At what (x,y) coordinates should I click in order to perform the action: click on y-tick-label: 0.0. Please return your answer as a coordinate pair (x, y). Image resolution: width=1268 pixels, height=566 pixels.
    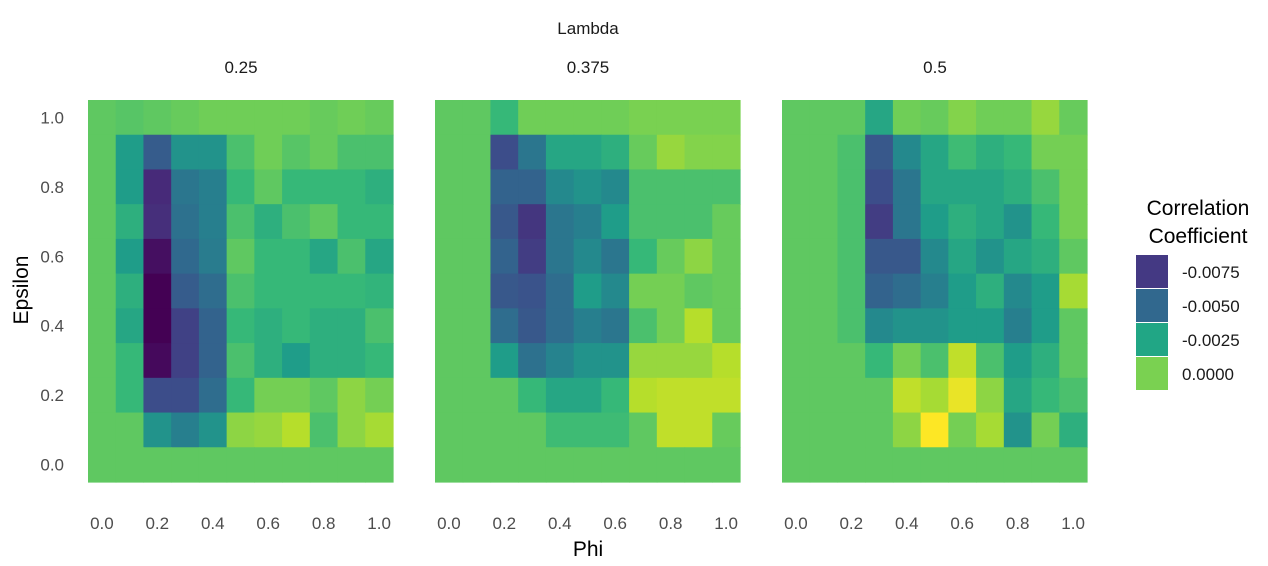
    Looking at the image, I should click on (52, 465).